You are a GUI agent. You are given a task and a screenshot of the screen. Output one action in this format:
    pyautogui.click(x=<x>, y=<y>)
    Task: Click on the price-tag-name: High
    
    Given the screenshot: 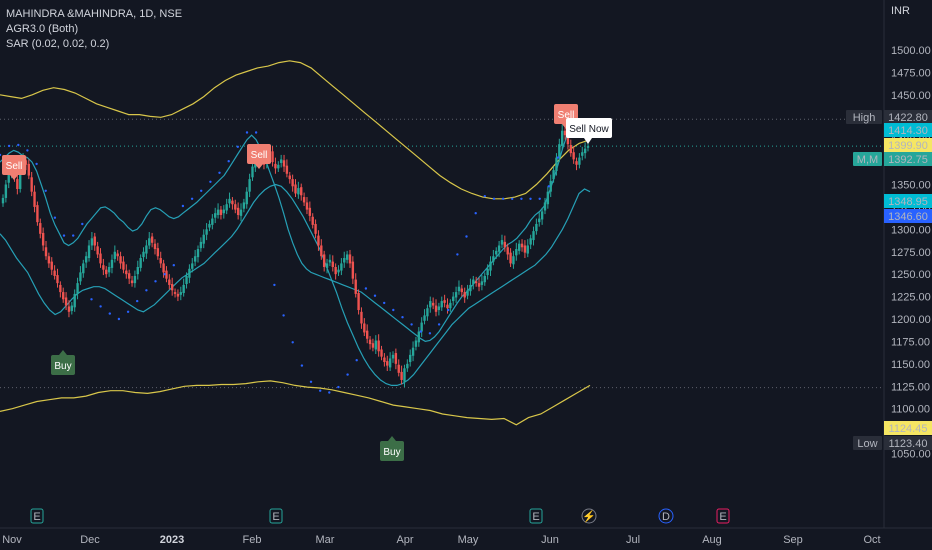 What is the action you would take?
    pyautogui.click(x=864, y=118)
    